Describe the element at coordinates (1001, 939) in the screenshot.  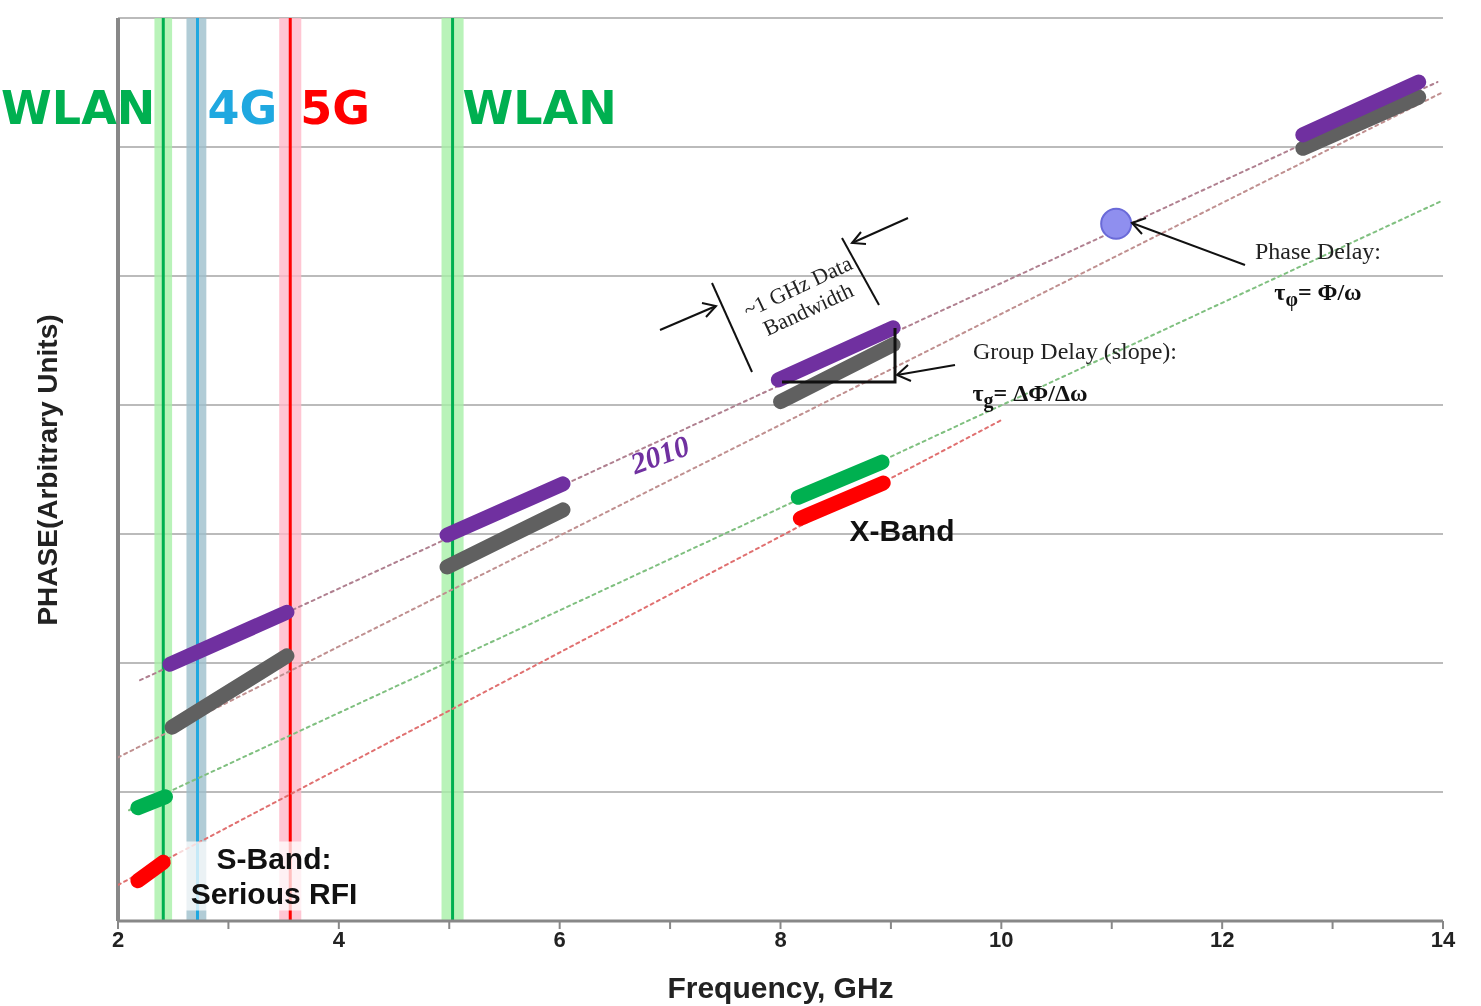
I see `x-tick-label: 10` at that location.